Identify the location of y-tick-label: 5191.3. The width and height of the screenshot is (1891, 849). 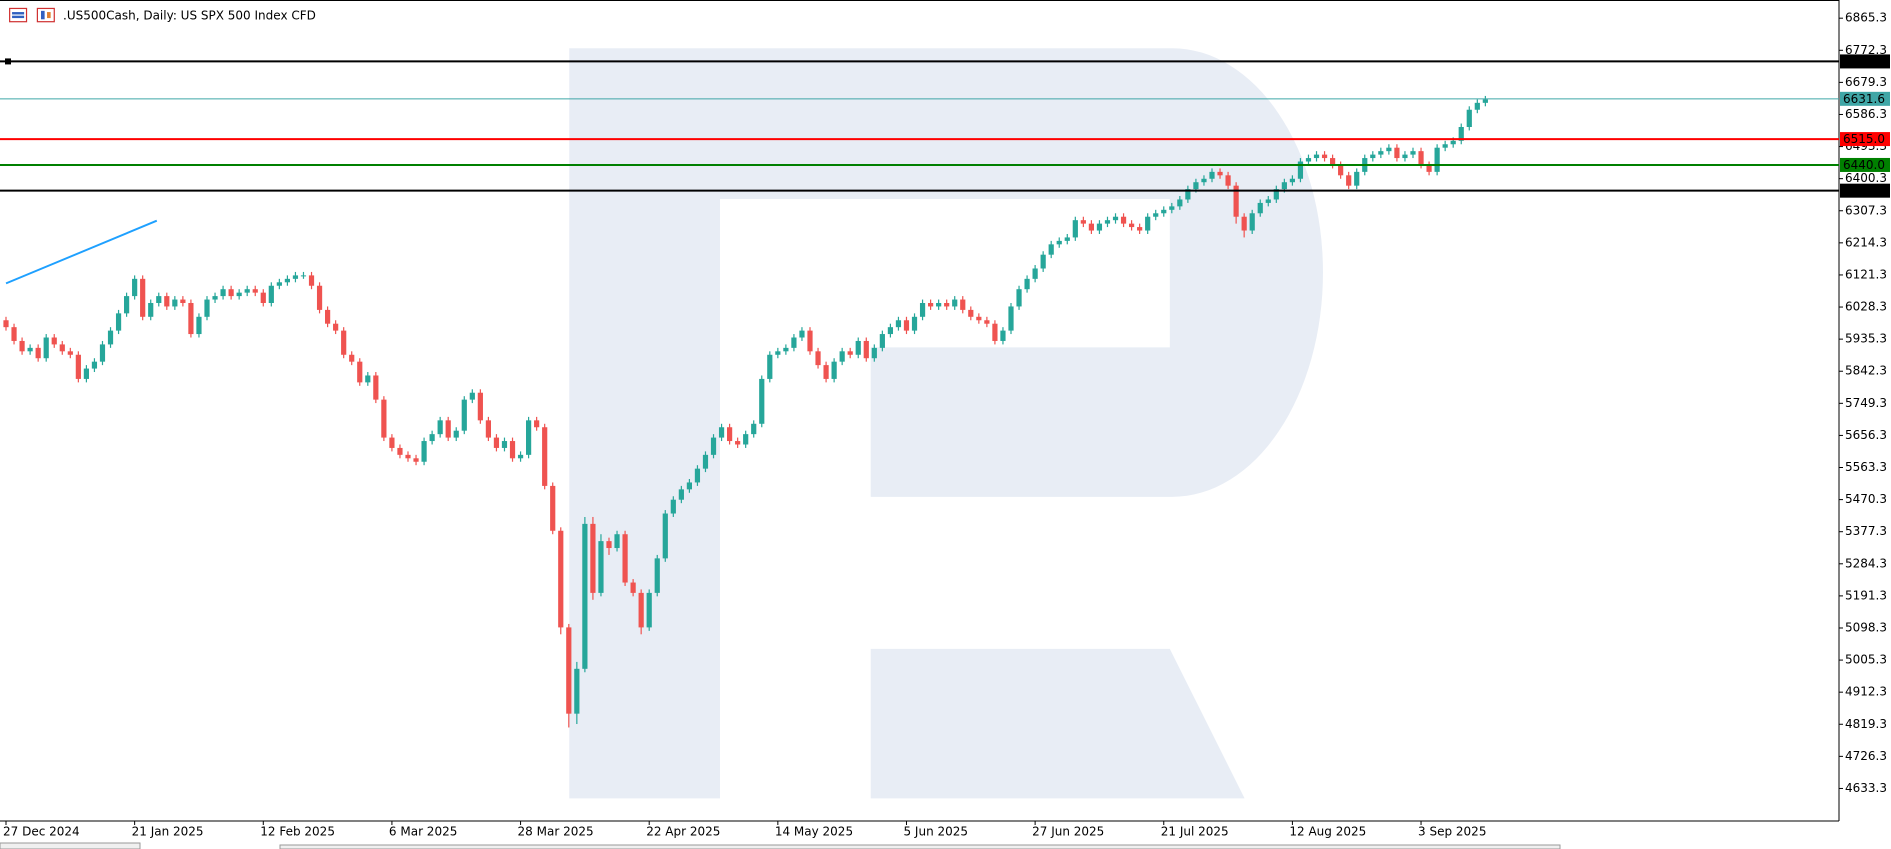
(1866, 595).